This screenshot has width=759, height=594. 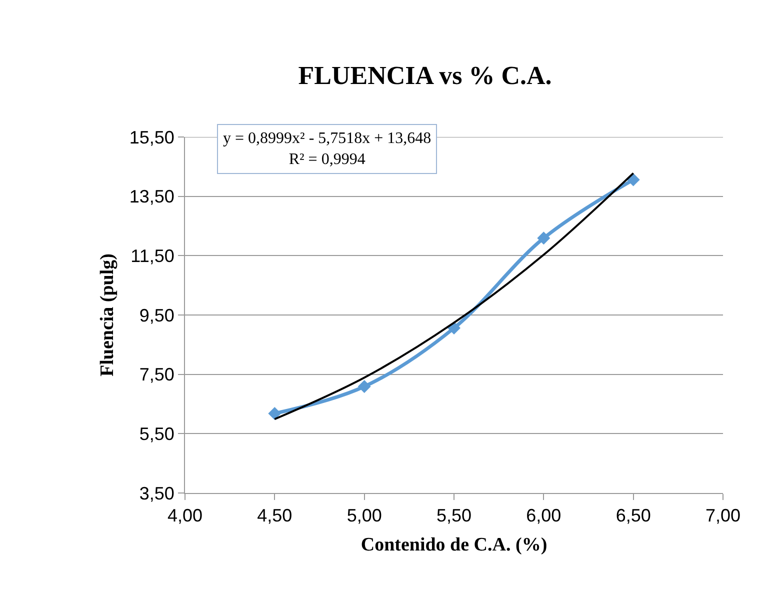 What do you see at coordinates (274, 516) in the screenshot?
I see `x-tick-label: 4,50` at bounding box center [274, 516].